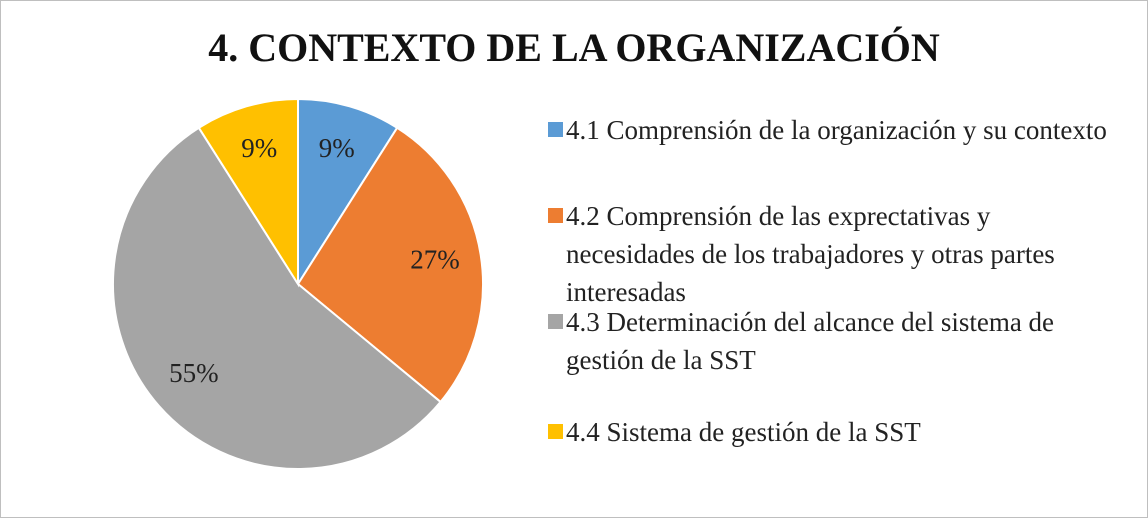  I want to click on legend-label: 4.4 Sistema de gestión de la SST, so click(743, 432).